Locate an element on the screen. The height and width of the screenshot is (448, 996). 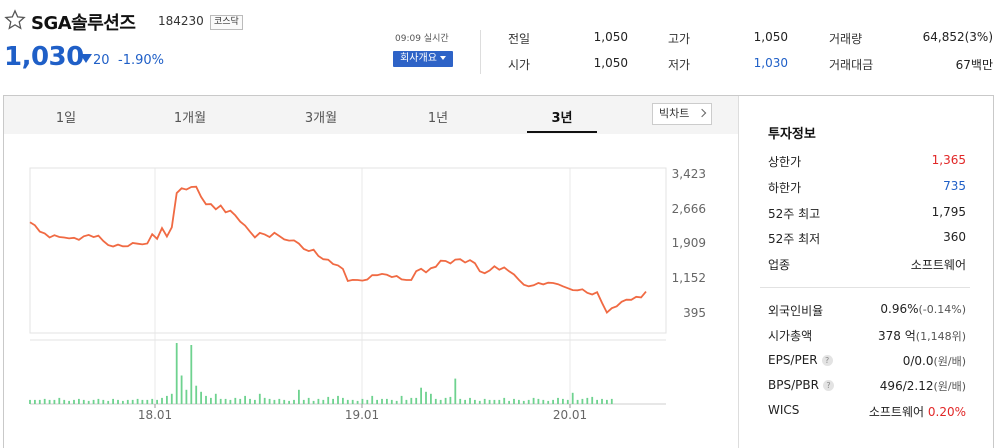
favorite-star-icon is located at coordinates (15, 20).